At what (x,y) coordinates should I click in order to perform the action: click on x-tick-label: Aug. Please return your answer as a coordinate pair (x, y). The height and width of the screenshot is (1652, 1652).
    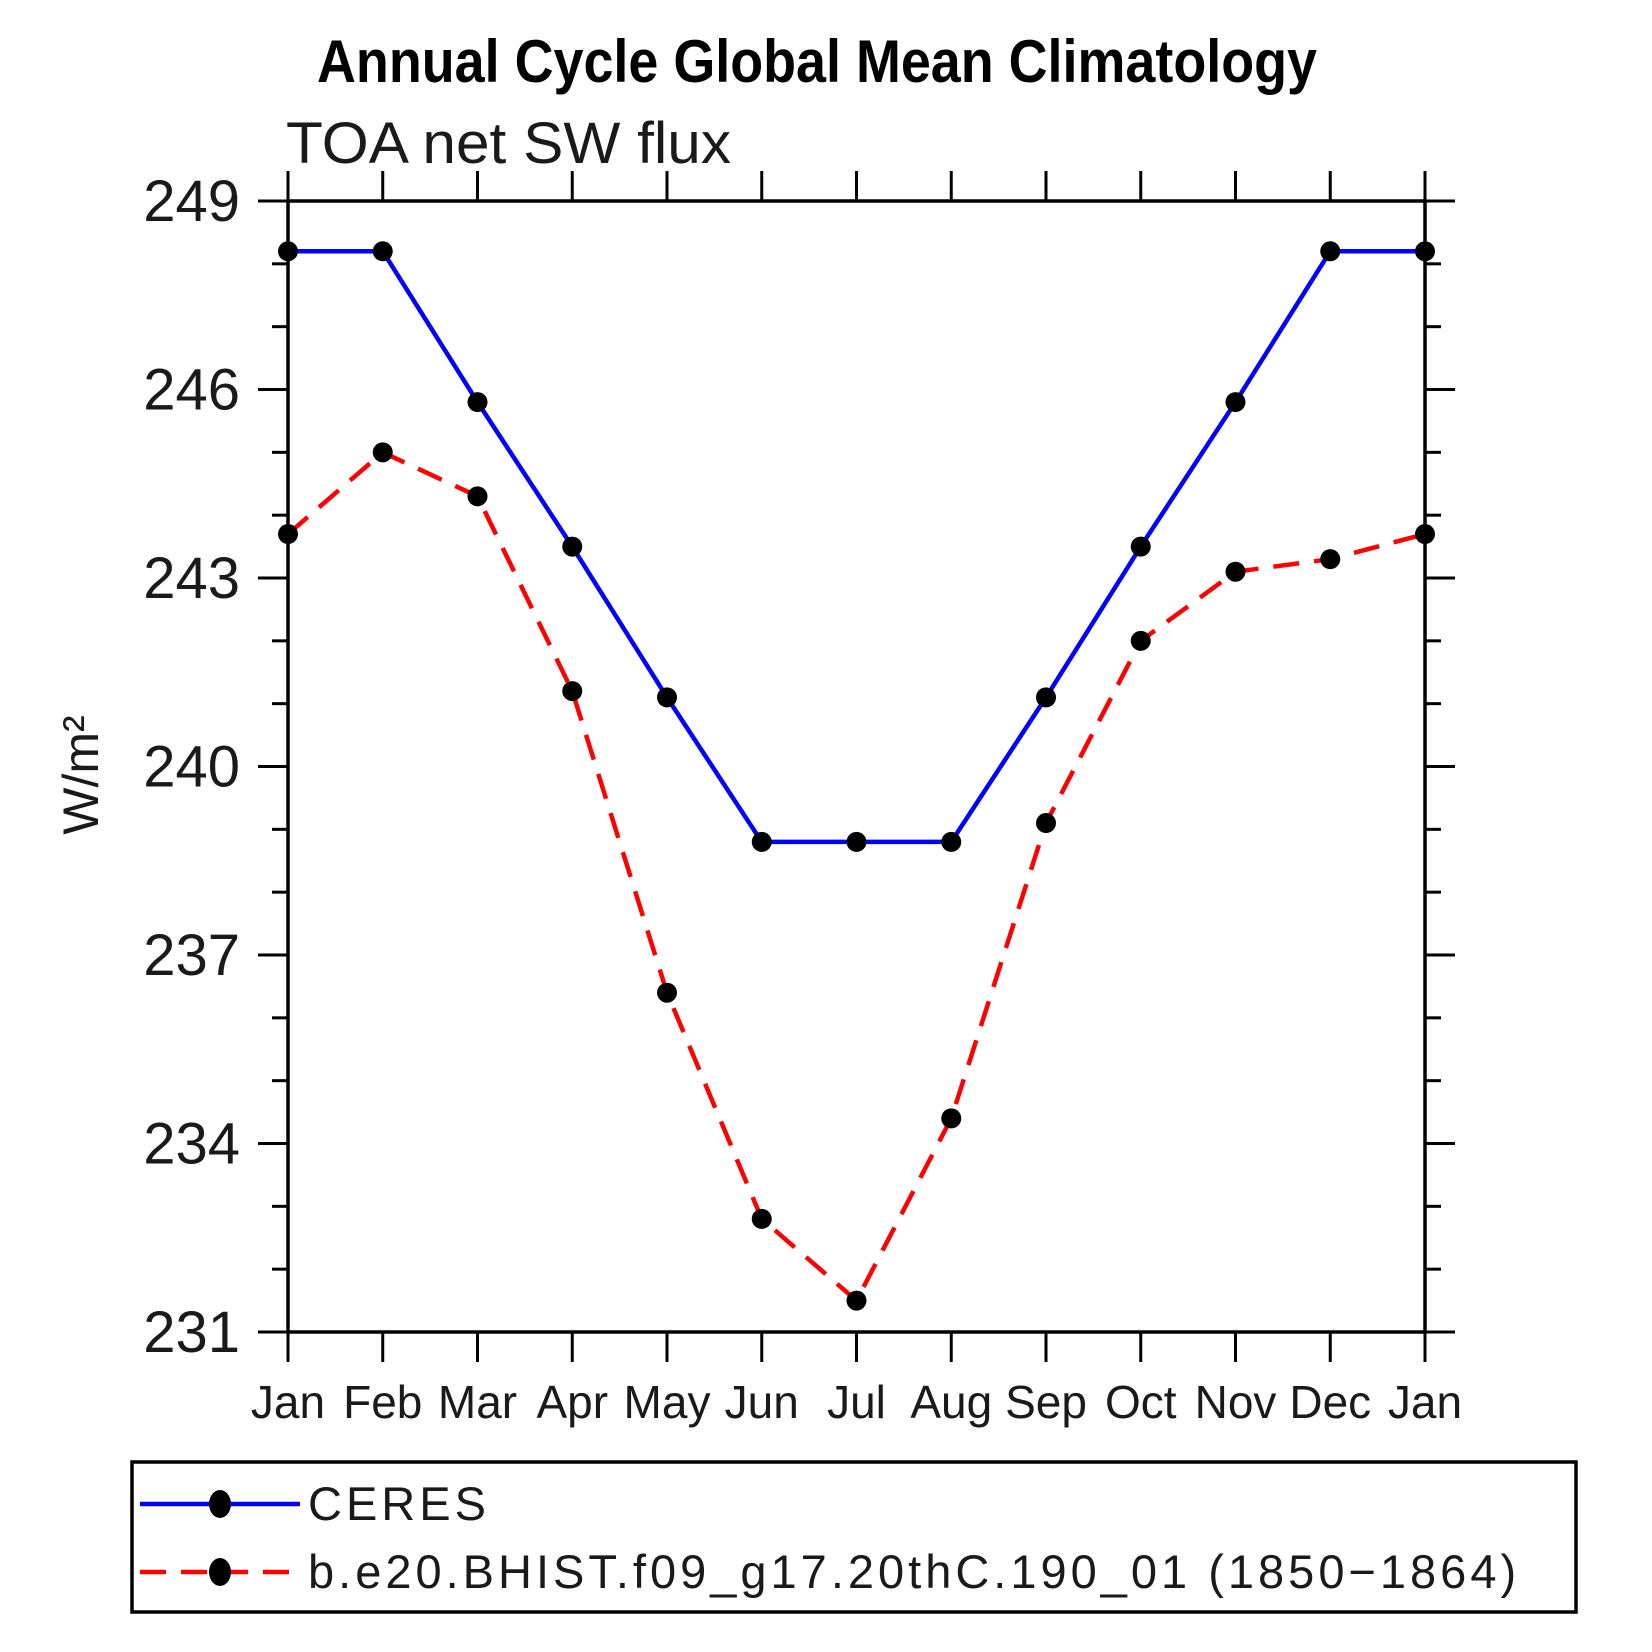
    Looking at the image, I should click on (951, 1402).